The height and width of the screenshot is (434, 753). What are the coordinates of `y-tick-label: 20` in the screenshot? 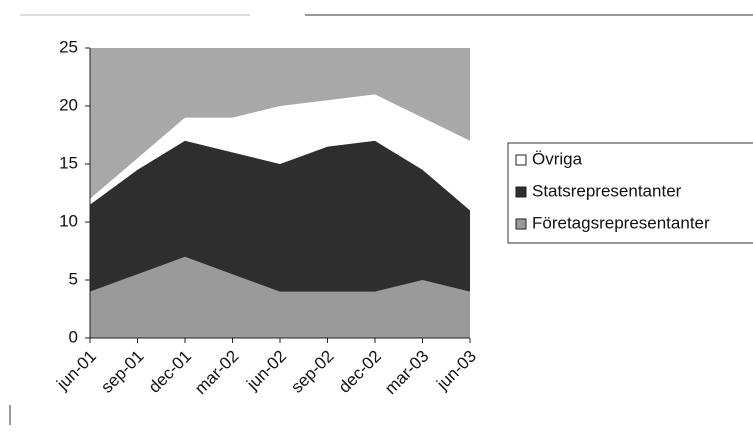 It's located at (68, 104).